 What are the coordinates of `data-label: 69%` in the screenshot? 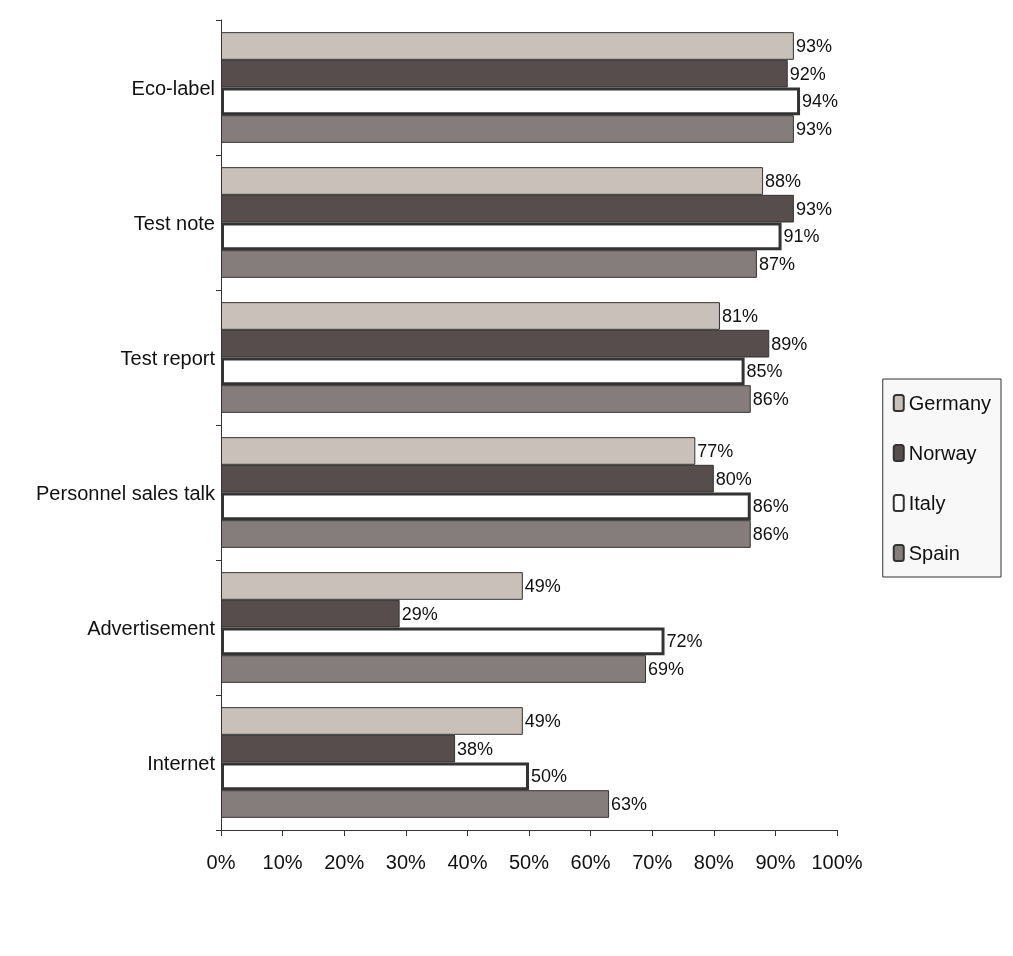 It's located at (666, 669).